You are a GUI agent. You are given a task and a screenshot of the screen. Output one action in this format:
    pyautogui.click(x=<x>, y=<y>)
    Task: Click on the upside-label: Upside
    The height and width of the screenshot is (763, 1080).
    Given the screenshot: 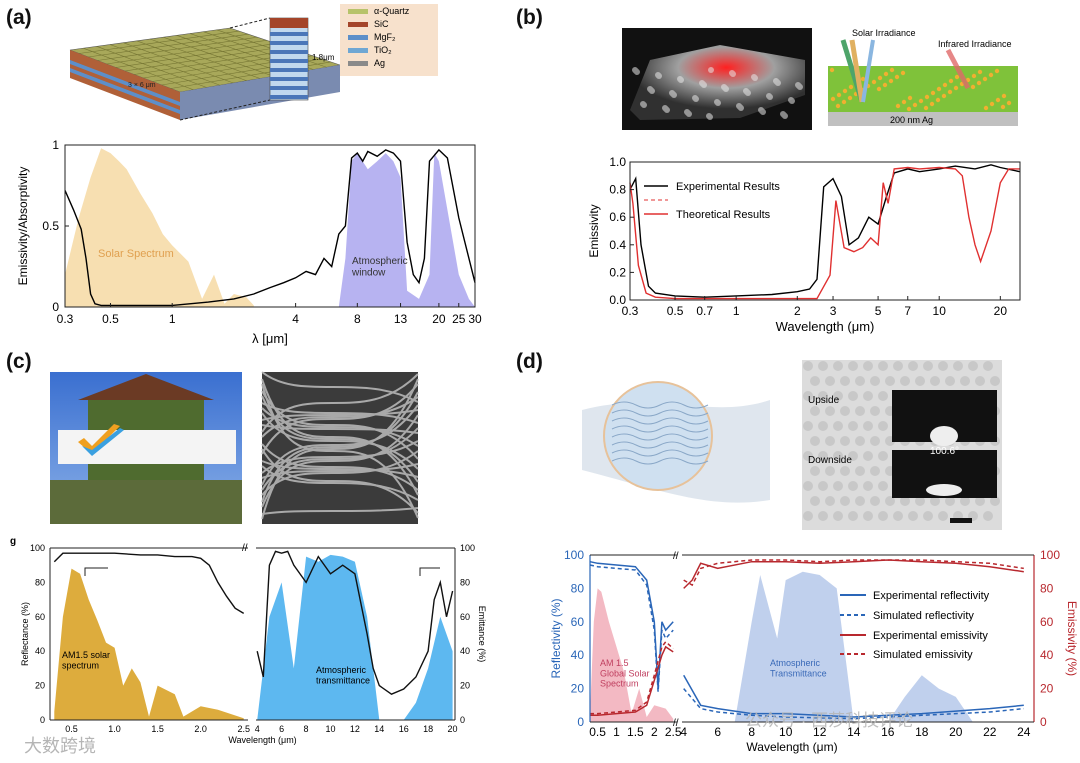 What is the action you would take?
    pyautogui.click(x=824, y=400)
    